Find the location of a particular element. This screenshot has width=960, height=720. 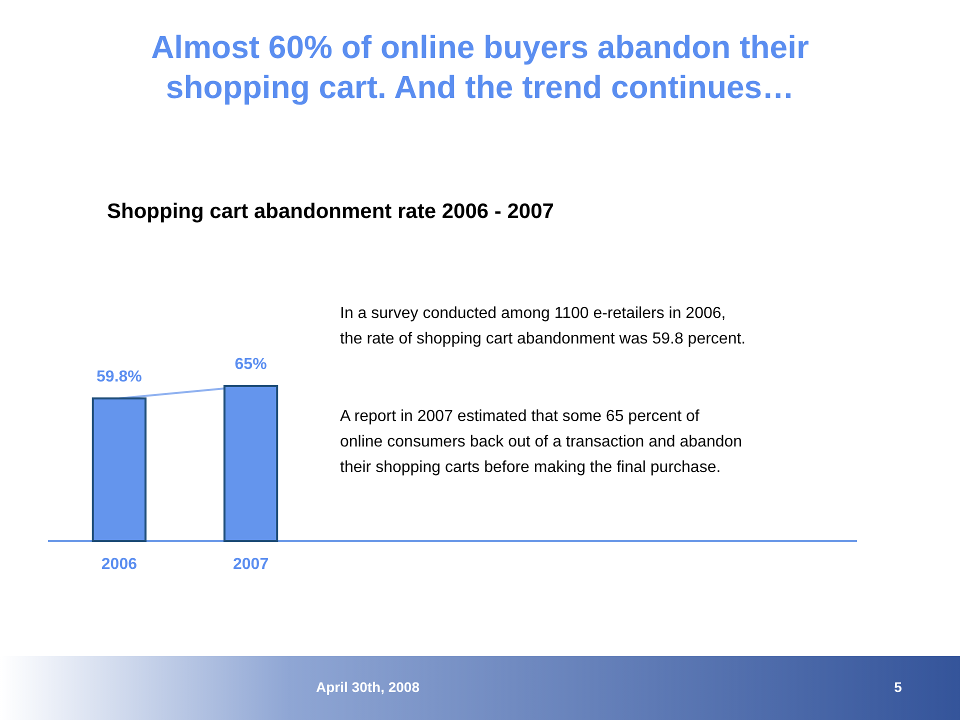

text: April 30th, 2008 is located at coordinates (368, 687).